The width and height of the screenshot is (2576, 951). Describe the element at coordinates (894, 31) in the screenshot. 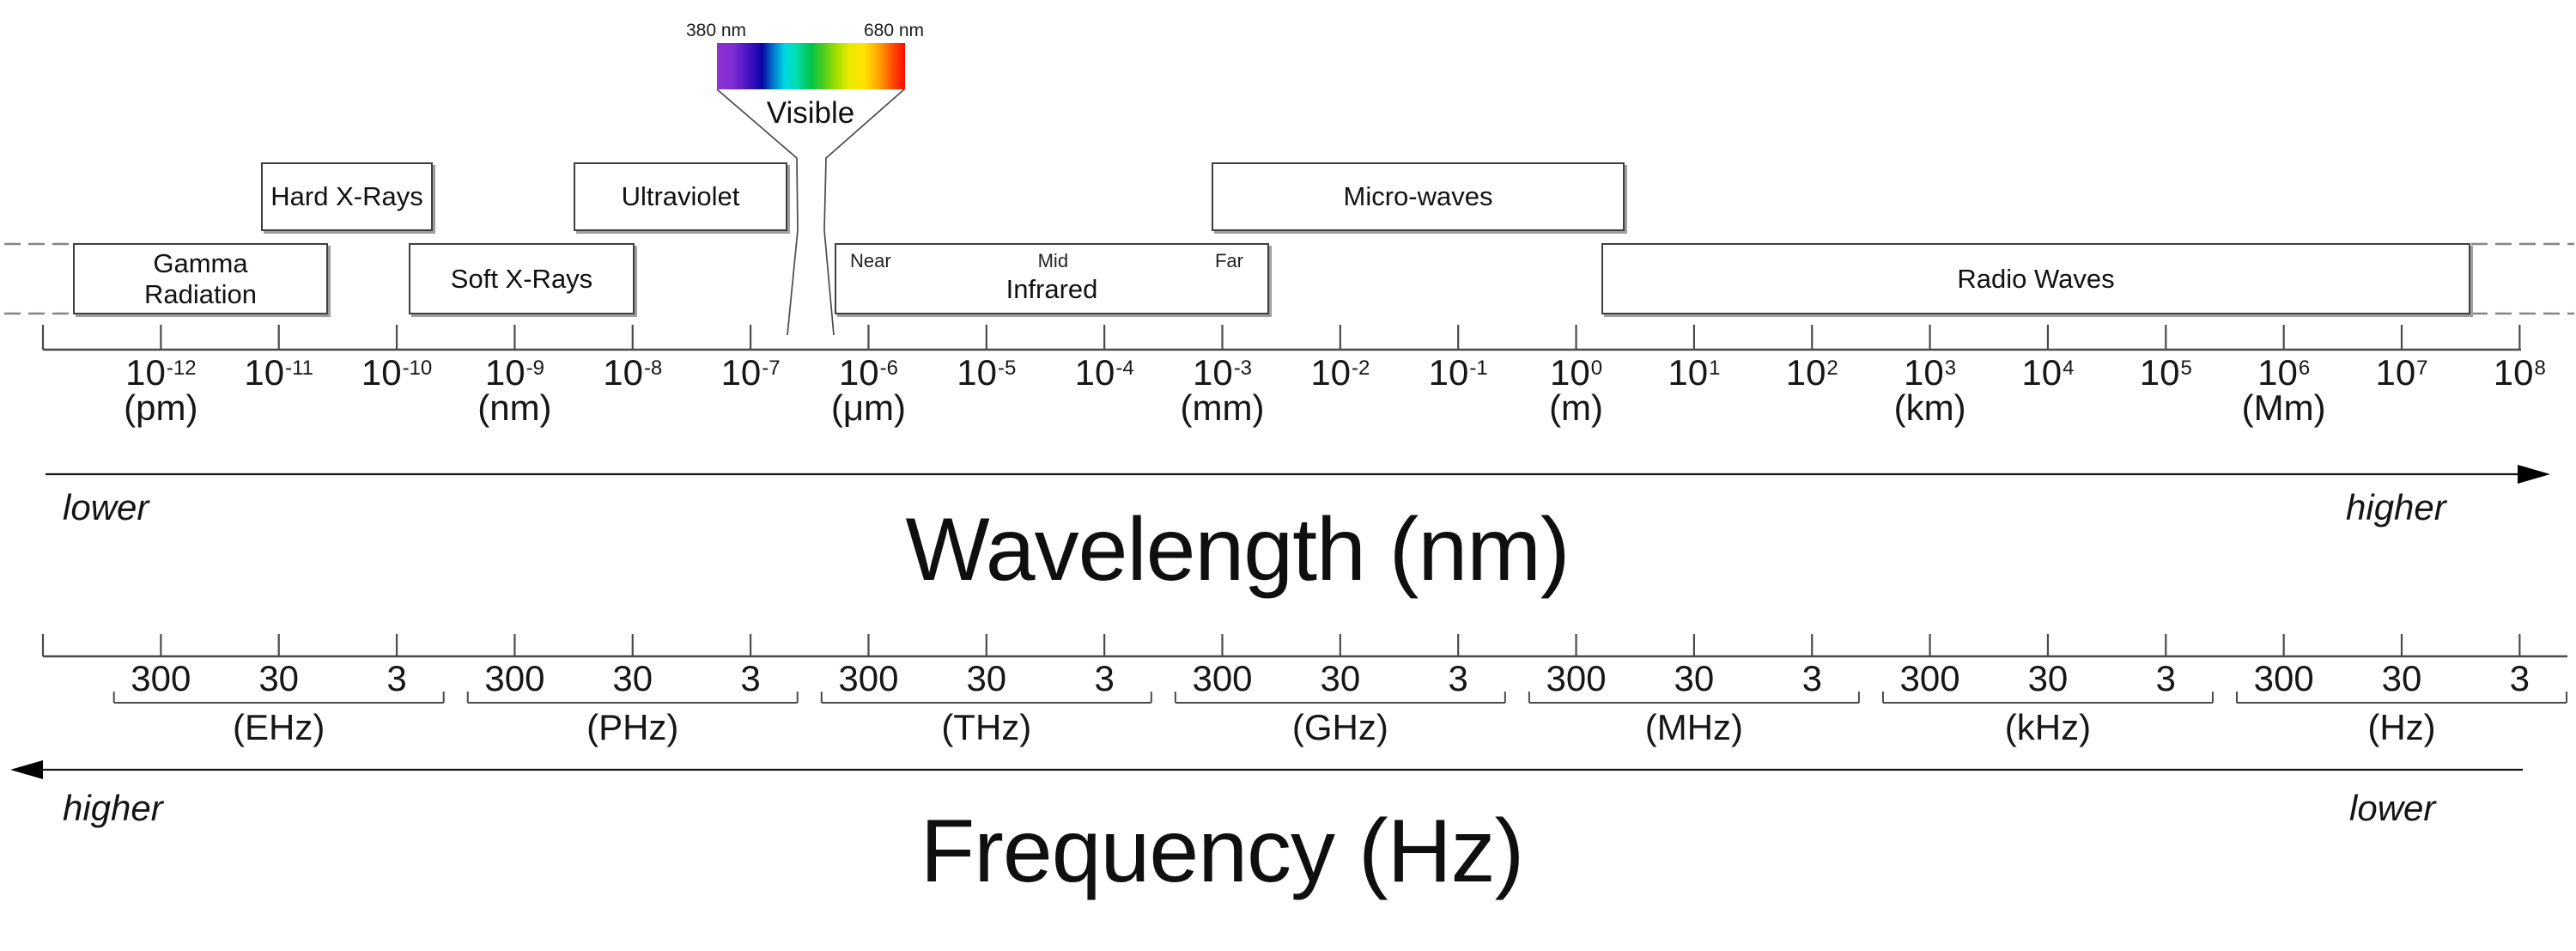

I see `visible-max-wavelength-label: 680 nm` at that location.